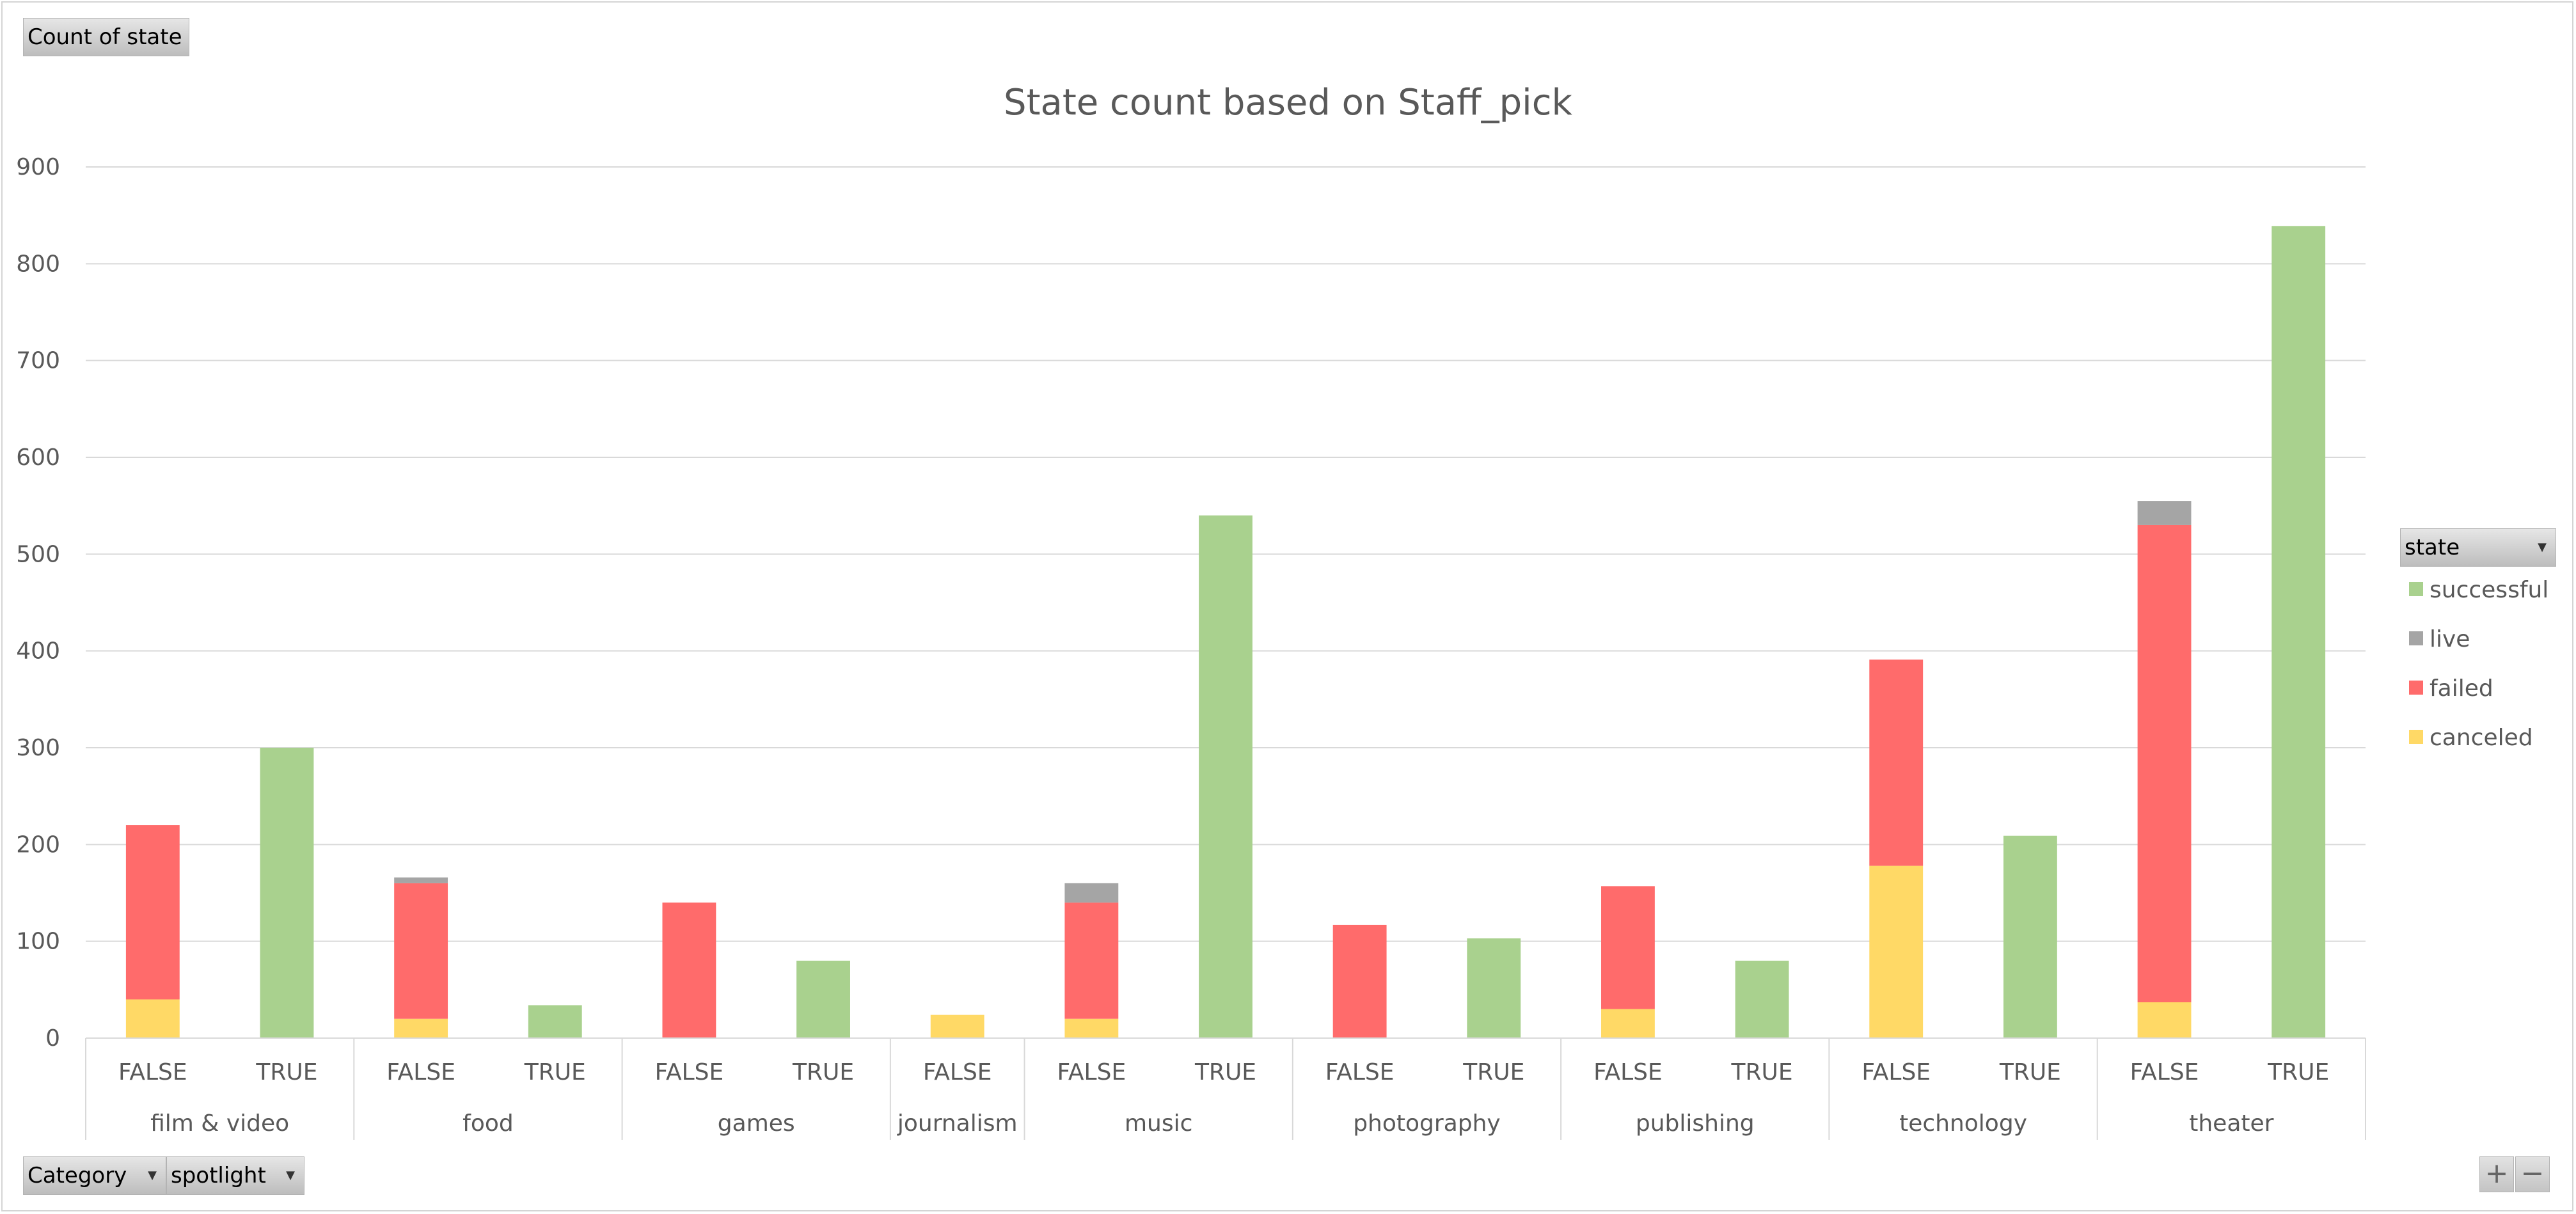 This screenshot has width=2576, height=1214. I want to click on legend-item-successful: successful, so click(2478, 593).